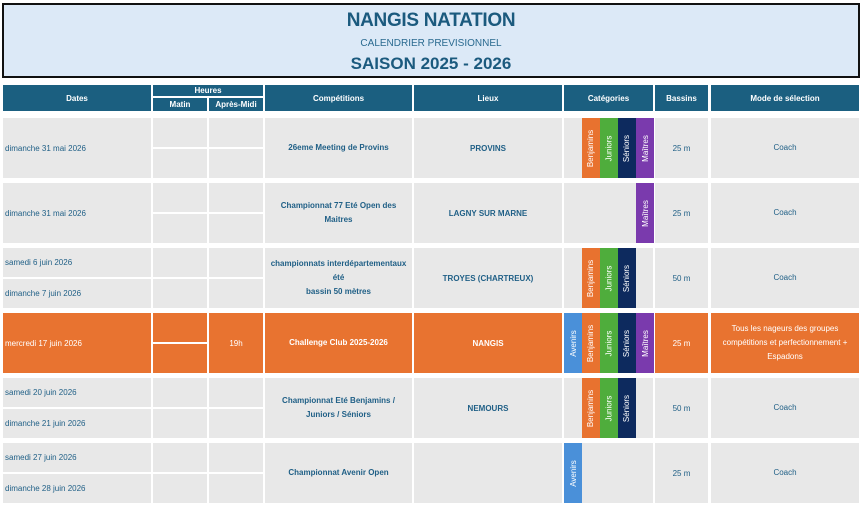 The height and width of the screenshot is (506, 862). Describe the element at coordinates (488, 408) in the screenshot. I see `lieu-cell: NEMOURS` at that location.